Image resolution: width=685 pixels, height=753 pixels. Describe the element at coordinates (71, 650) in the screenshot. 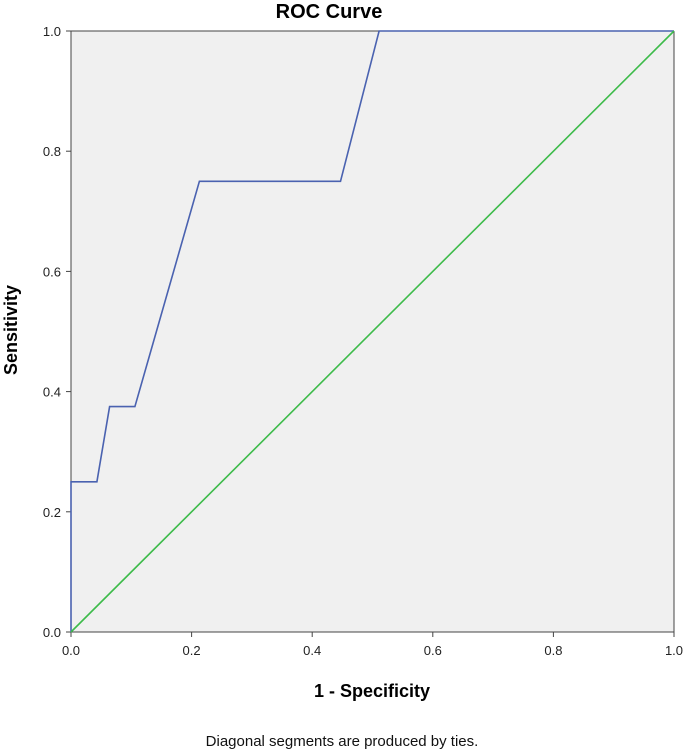

I see `x-tick-label: 0.0` at that location.